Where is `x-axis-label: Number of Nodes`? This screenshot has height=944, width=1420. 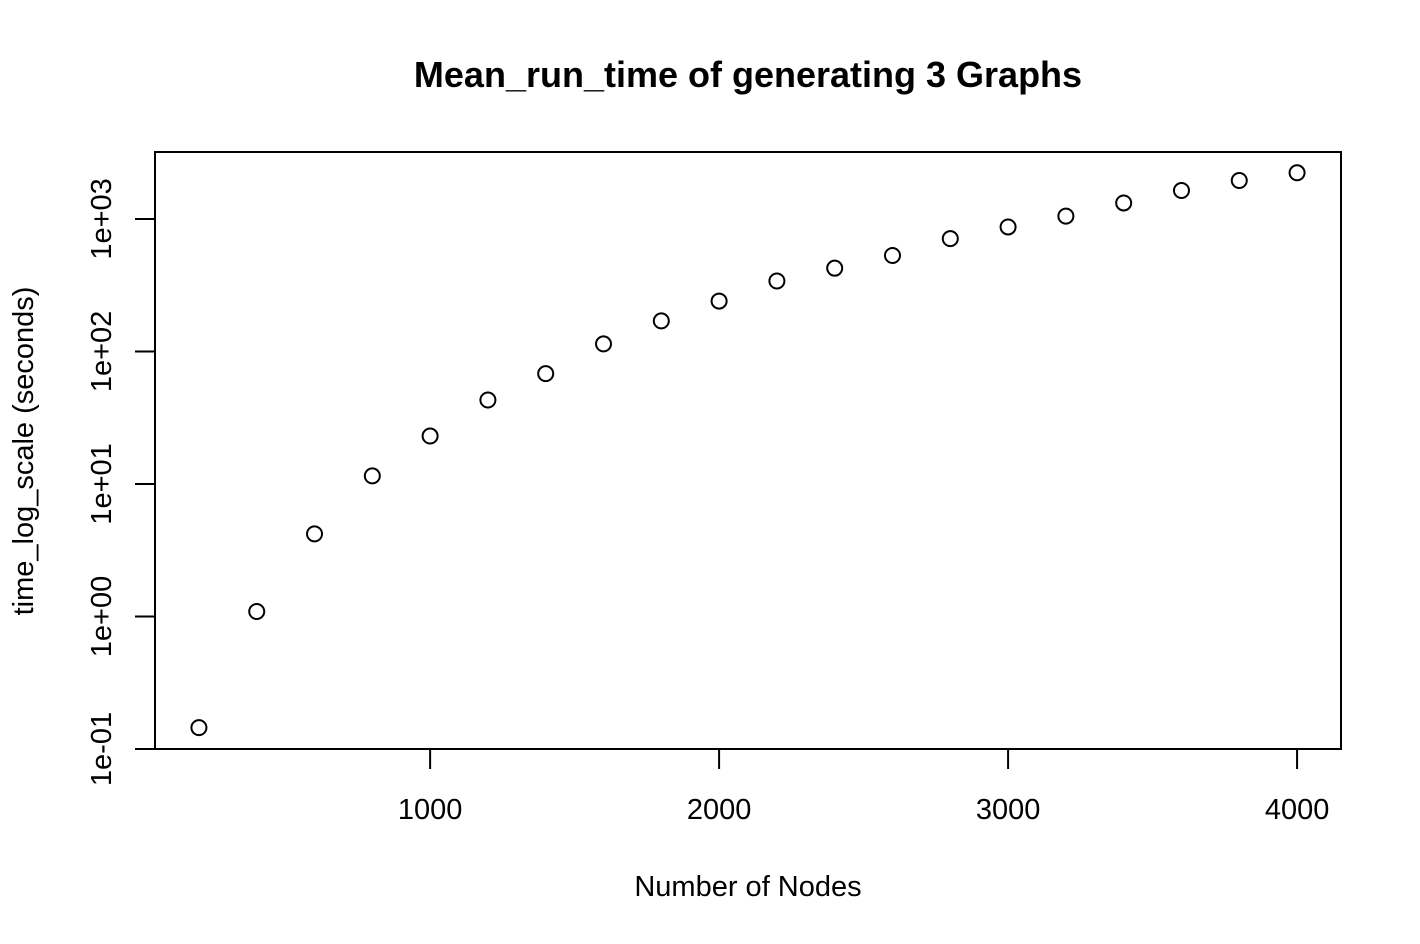 x-axis-label: Number of Nodes is located at coordinates (747, 887).